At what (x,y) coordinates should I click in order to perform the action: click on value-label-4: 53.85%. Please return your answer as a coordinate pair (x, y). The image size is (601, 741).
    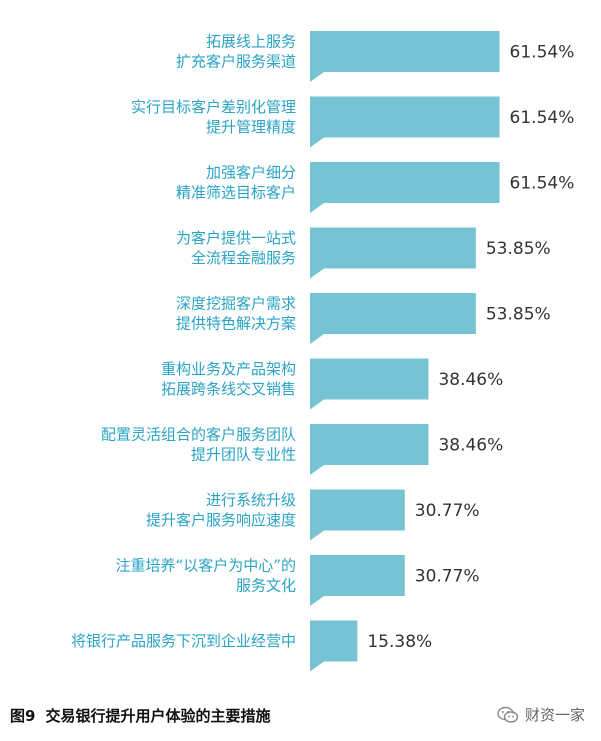
    Looking at the image, I should click on (518, 249).